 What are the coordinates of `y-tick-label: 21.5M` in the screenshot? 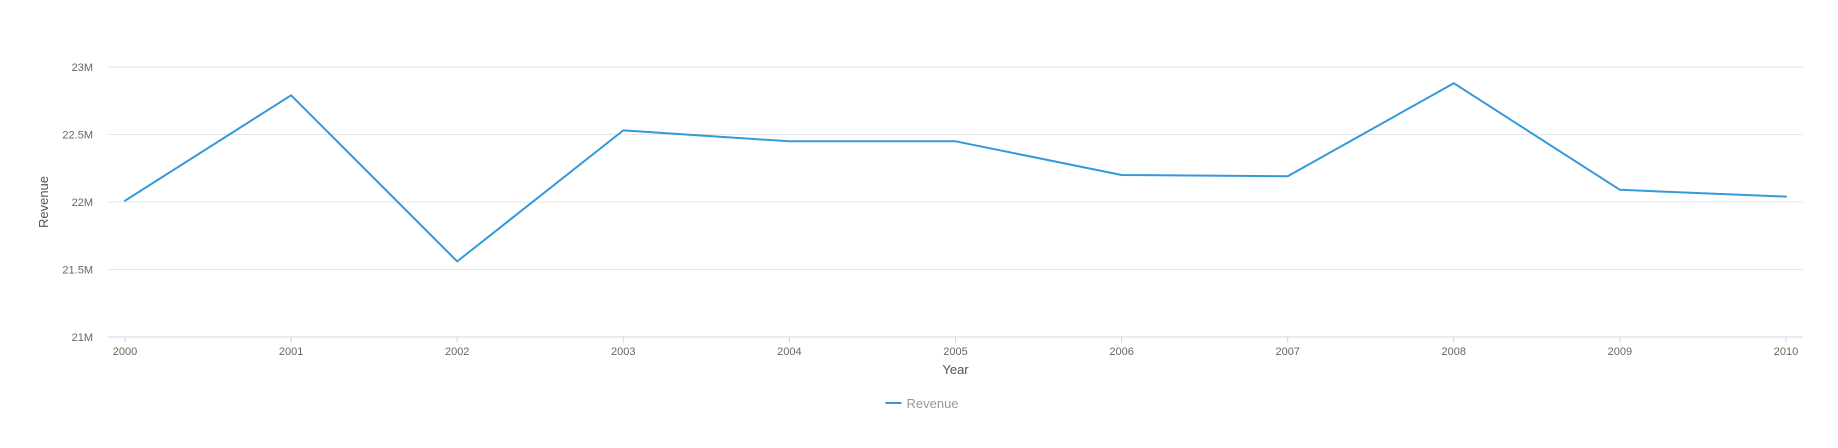 It's located at (77, 271).